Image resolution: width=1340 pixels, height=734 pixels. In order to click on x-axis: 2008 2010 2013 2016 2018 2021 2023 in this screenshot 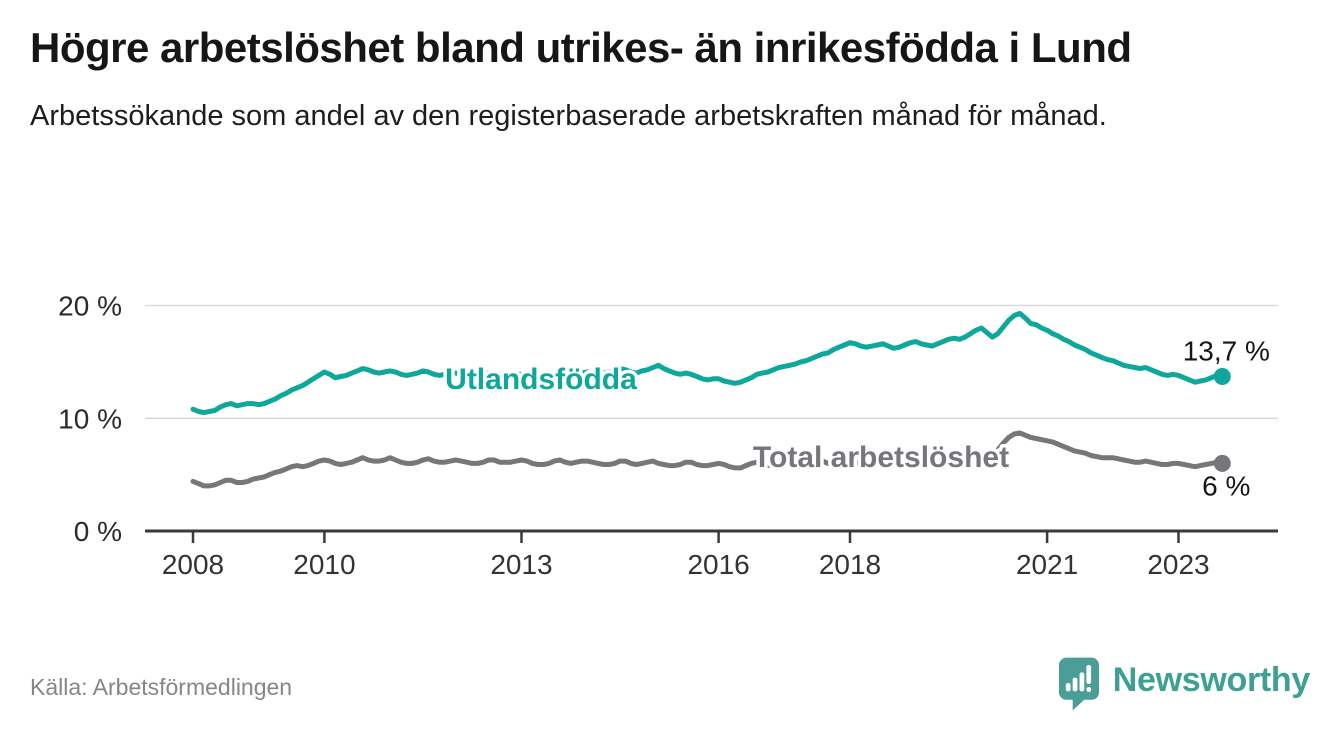, I will do `click(711, 554)`.